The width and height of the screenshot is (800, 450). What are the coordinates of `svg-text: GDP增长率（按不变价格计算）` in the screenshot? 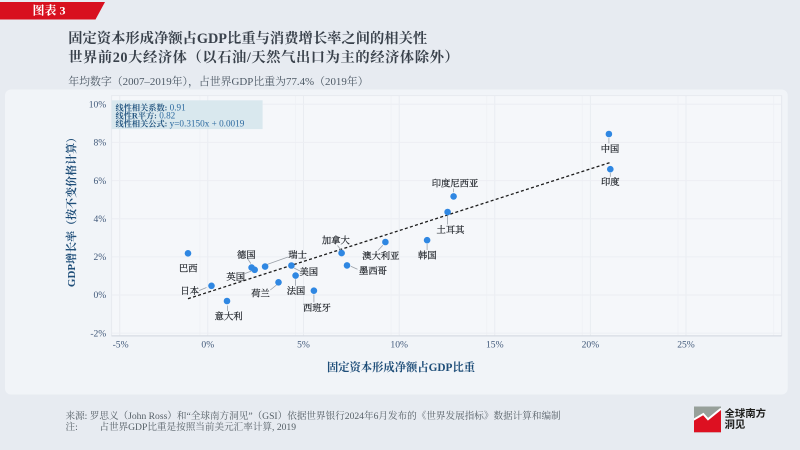 It's located at (71, 209).